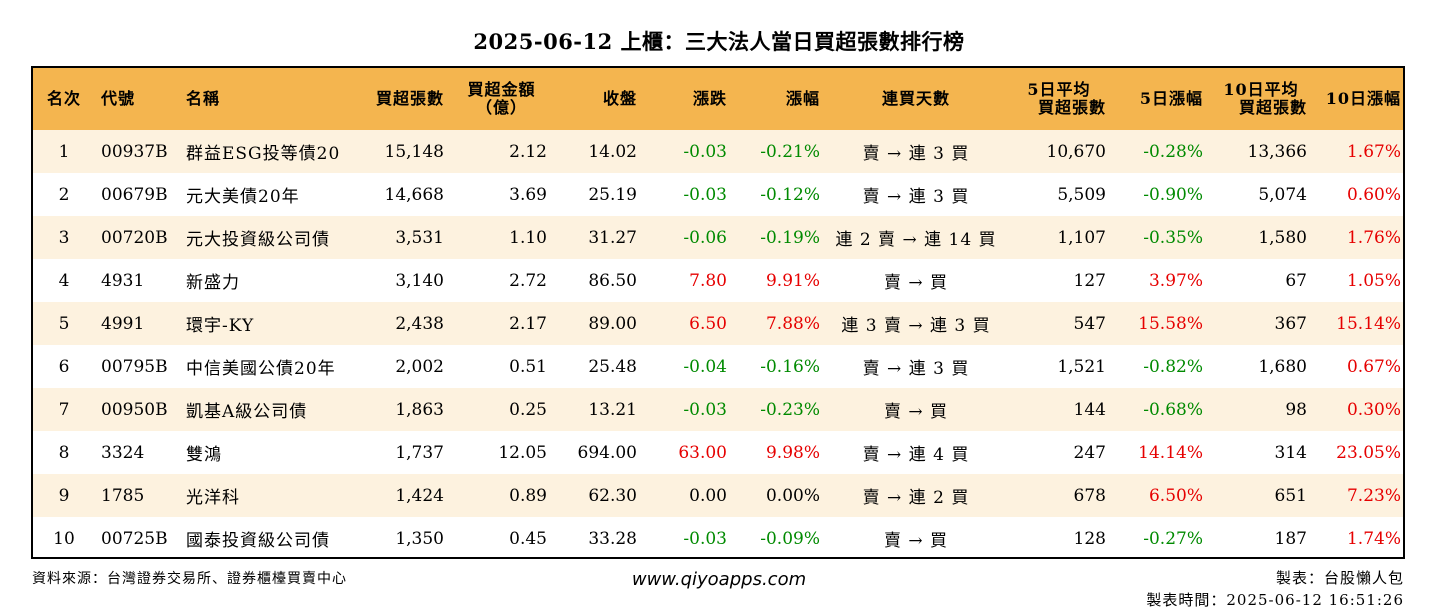 The height and width of the screenshot is (612, 1438). I want to click on cell-buy-amount: 0.25, so click(528, 409).